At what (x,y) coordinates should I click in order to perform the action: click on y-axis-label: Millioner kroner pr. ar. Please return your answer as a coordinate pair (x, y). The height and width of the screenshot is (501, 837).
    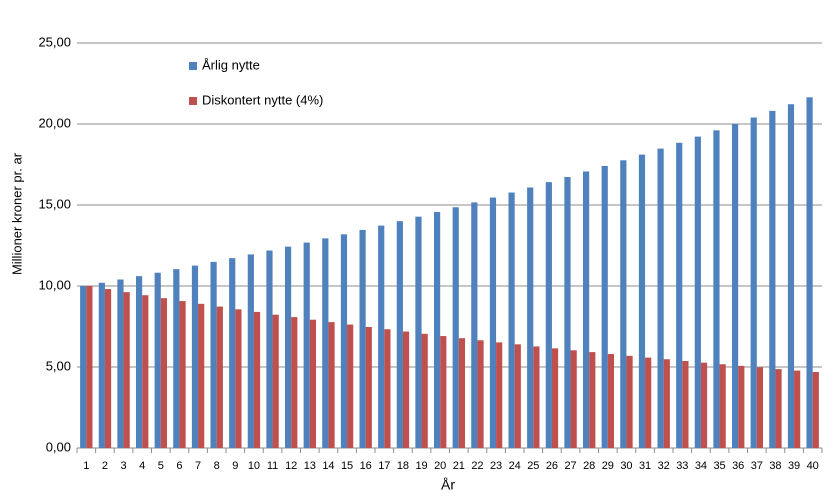
    Looking at the image, I should click on (16, 213).